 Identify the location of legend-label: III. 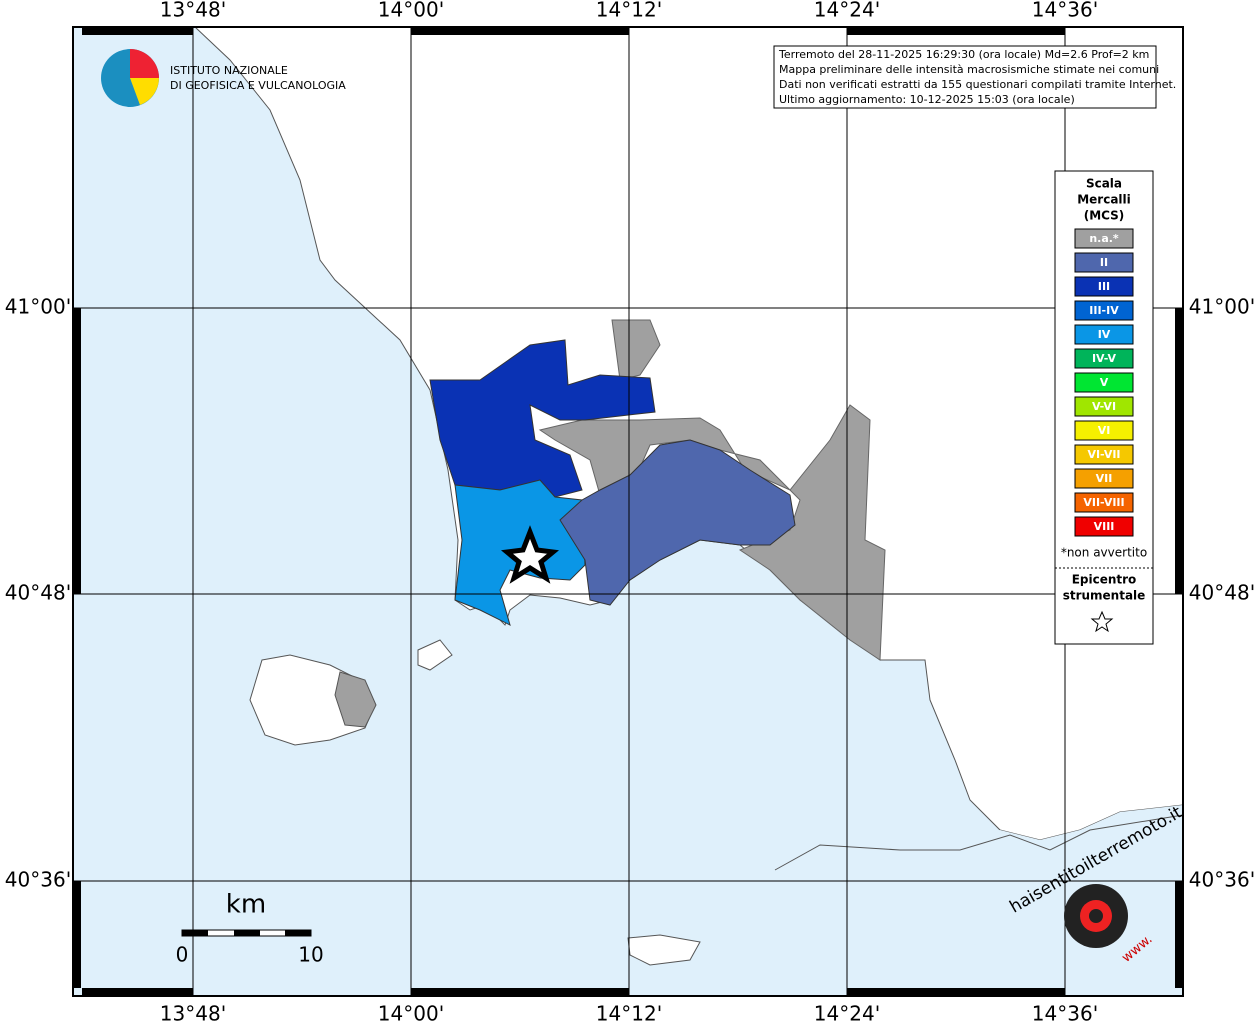
(1104, 286).